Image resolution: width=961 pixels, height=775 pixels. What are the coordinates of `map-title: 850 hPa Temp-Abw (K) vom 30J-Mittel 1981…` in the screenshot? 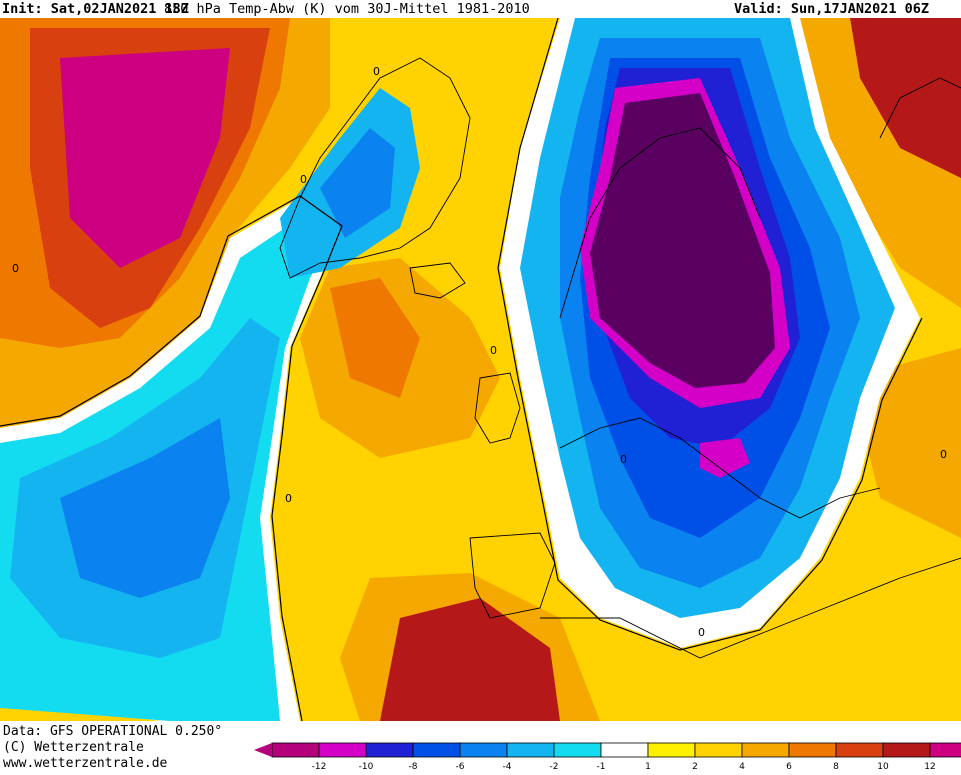 It's located at (347, 9).